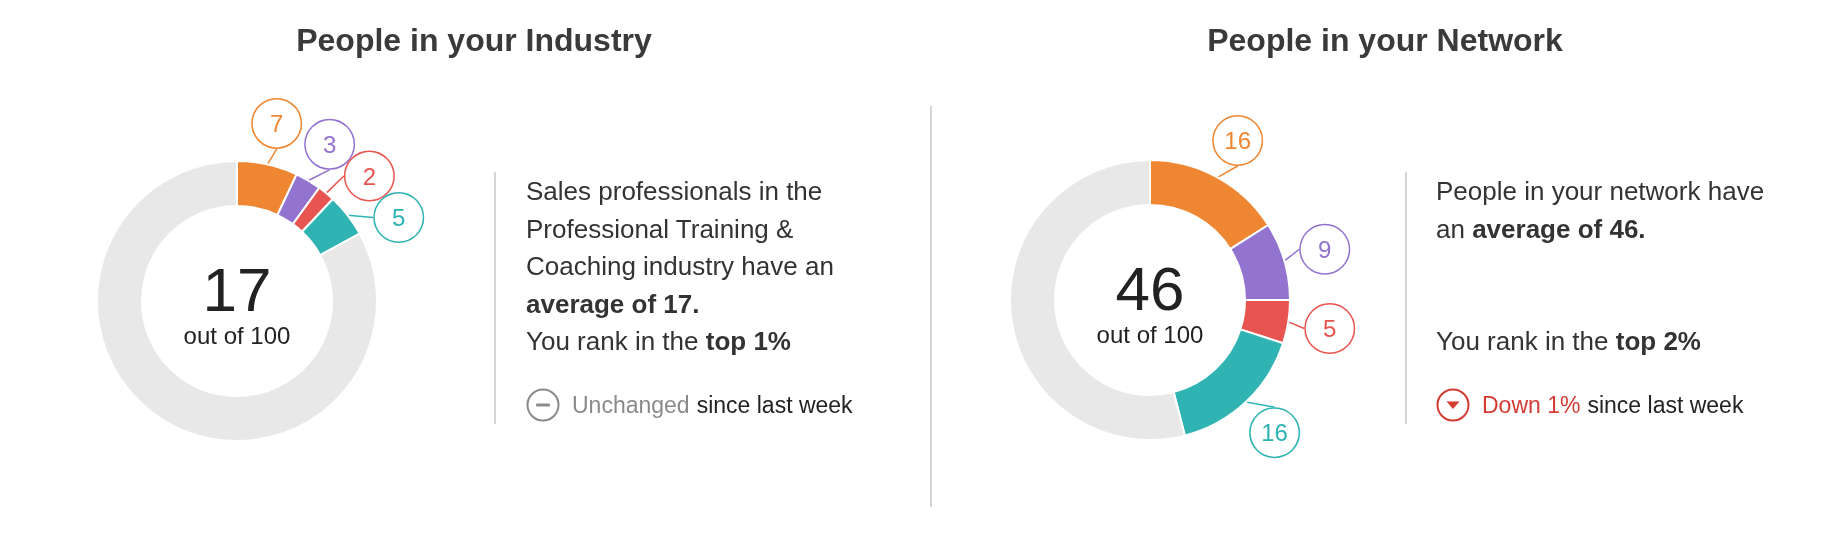 The height and width of the screenshot is (544, 1848). What do you see at coordinates (1559, 228) in the screenshot?
I see `text: average of 46.` at bounding box center [1559, 228].